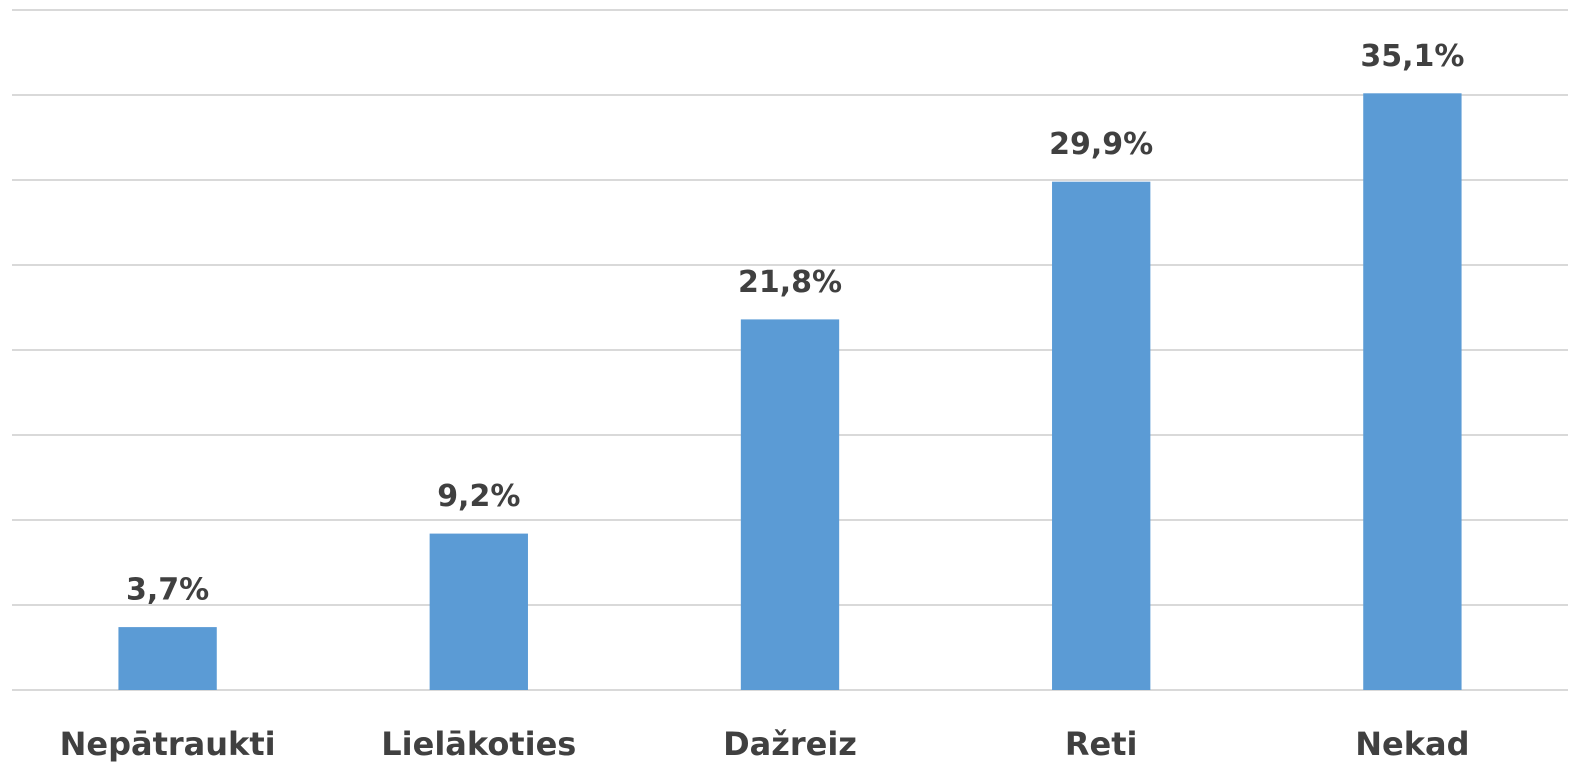  I want to click on data-label: 29,9%, so click(1101, 144).